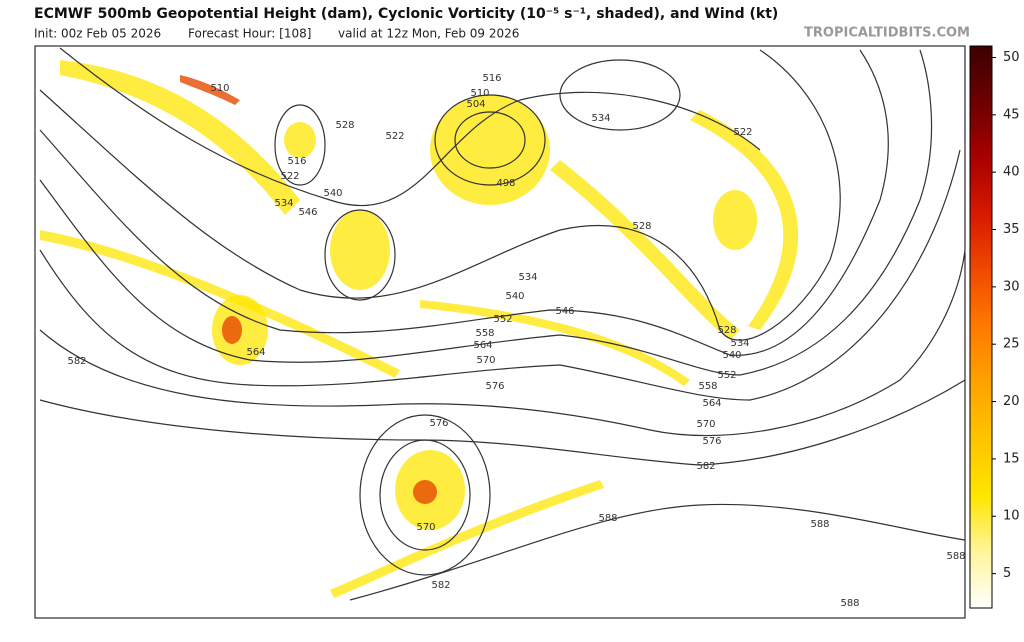 The image size is (1024, 642). Describe the element at coordinates (887, 33) in the screenshot. I see `site-logo: TROPICALTIDBITS.COM` at that location.